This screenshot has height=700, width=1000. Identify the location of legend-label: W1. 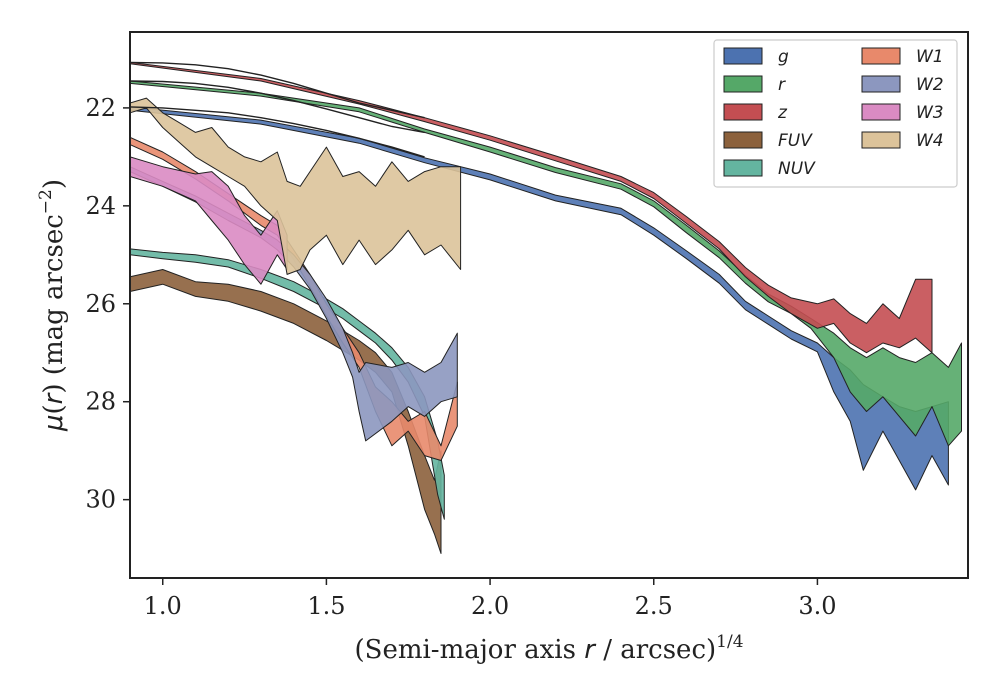
(930, 57).